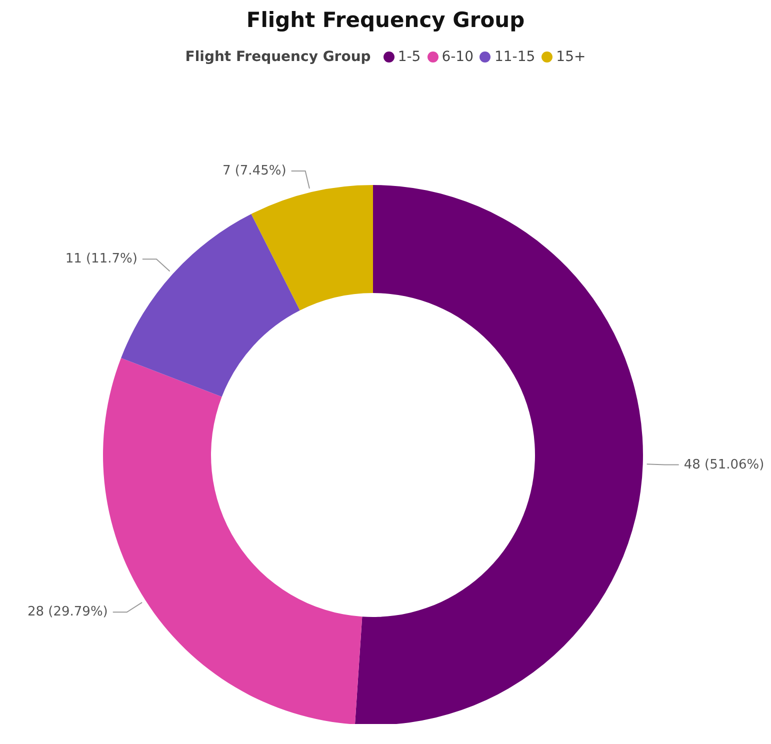  I want to click on legend-title: Flight Frequency Group, so click(278, 57).